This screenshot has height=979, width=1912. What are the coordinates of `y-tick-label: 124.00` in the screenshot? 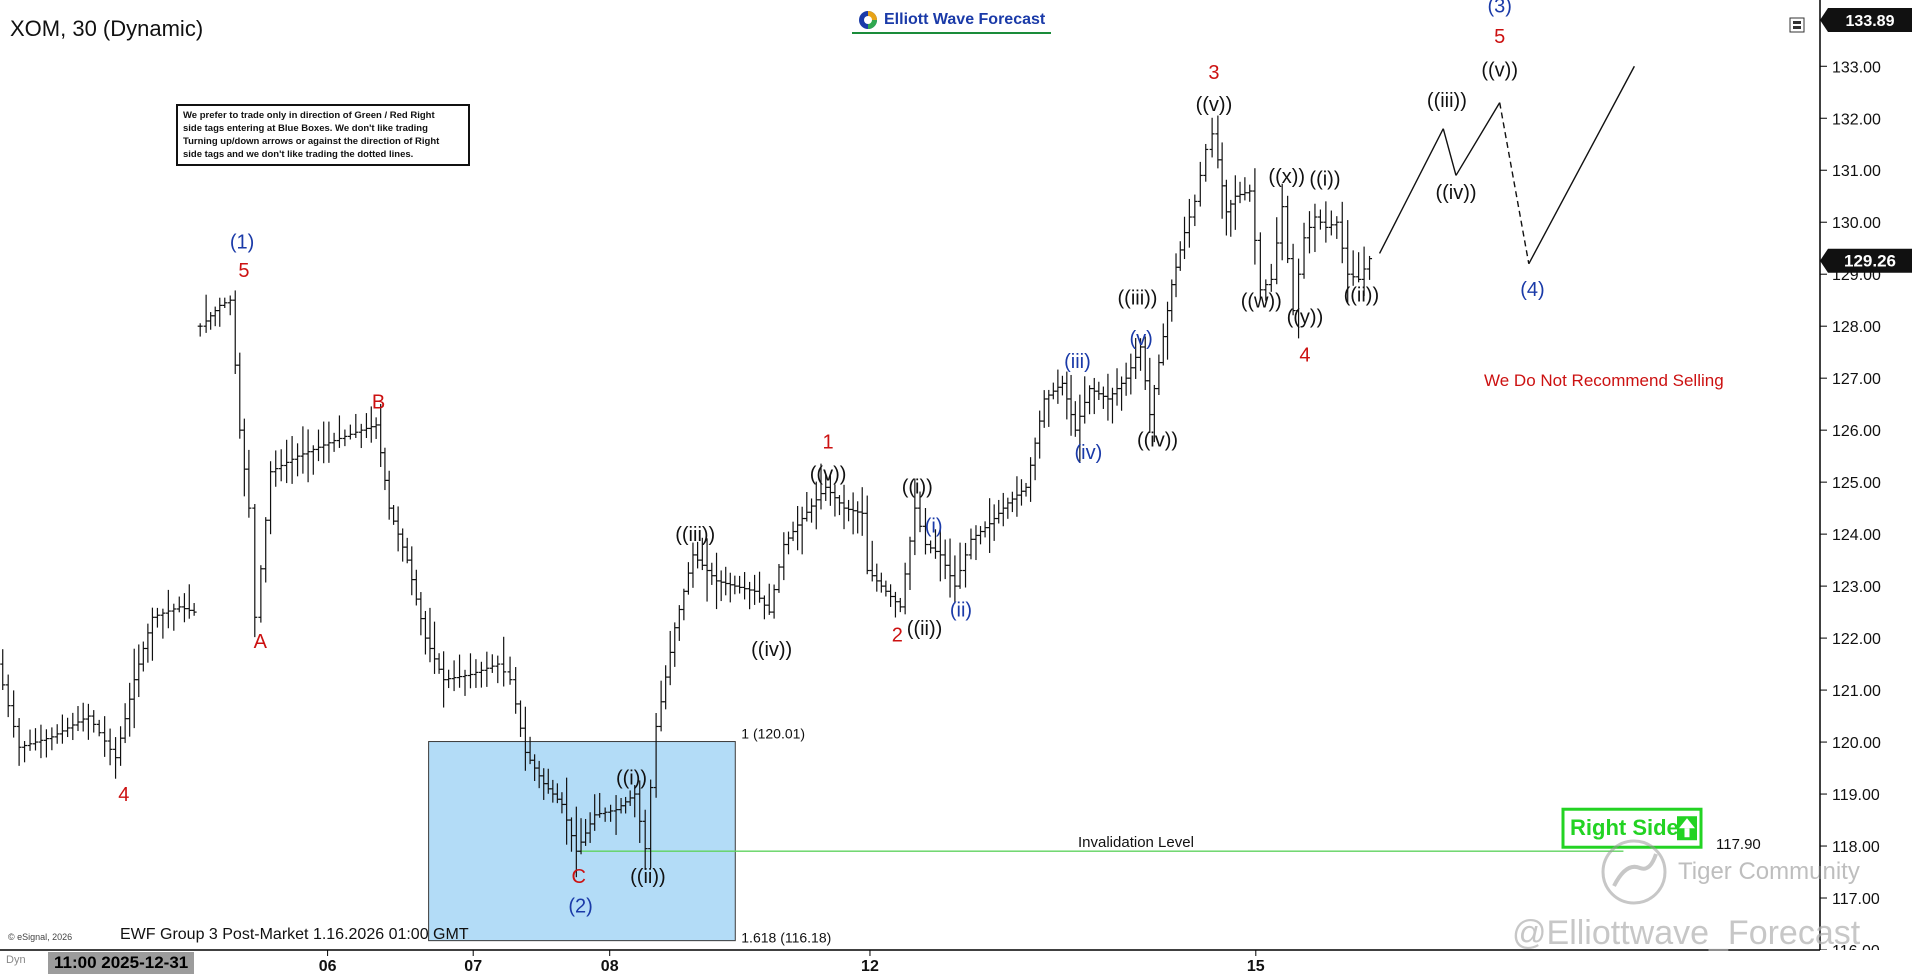 It's located at (1856, 535).